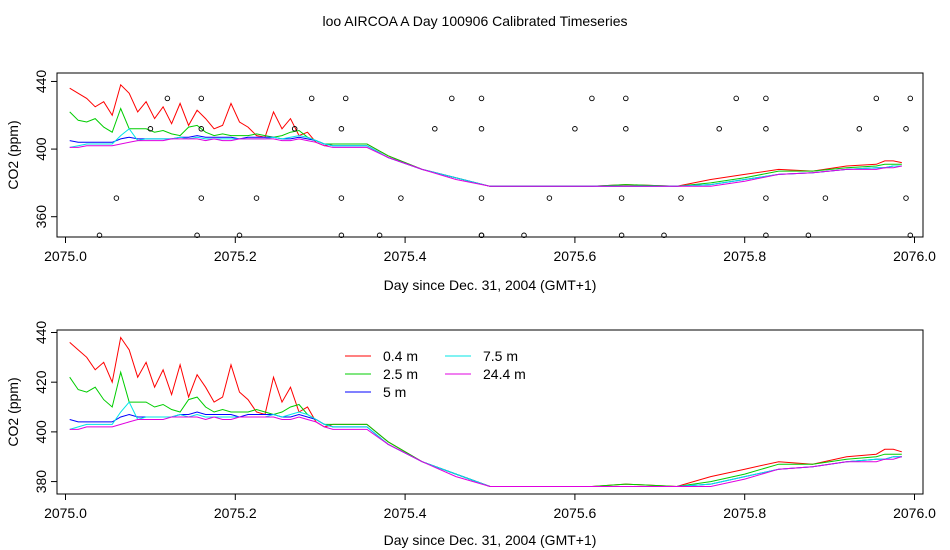 This screenshot has width=950, height=550. I want to click on top-x-tick-label: 2076.0, so click(914, 256).